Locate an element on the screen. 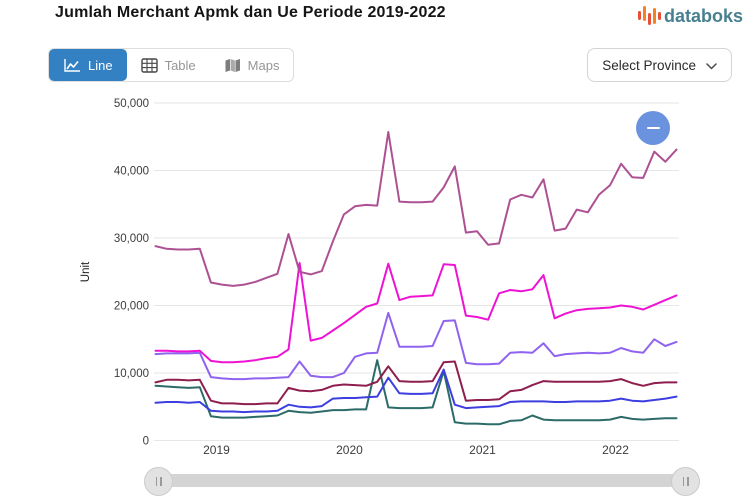 This screenshot has width=753, height=498. y-axis-tick-label: 40,000 is located at coordinates (131, 172).